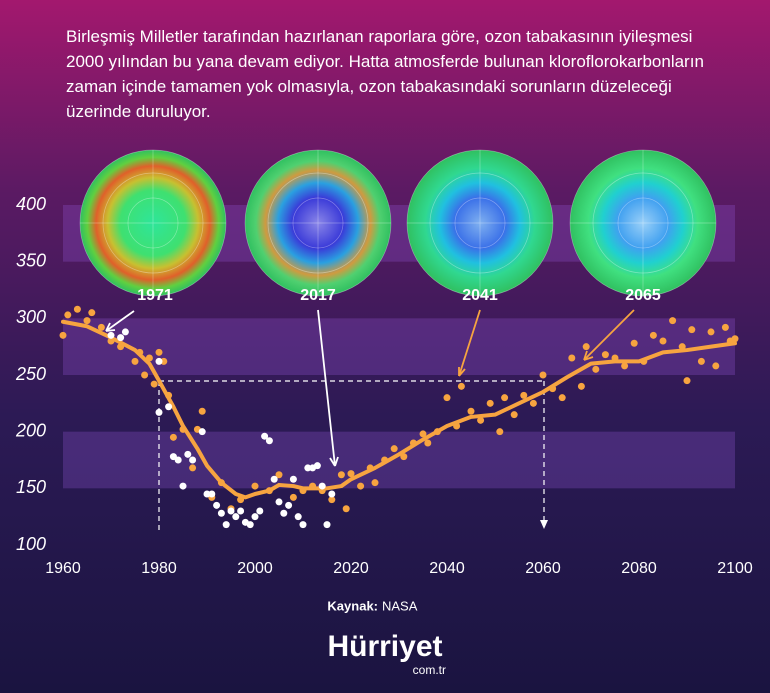 This screenshot has width=770, height=693. Describe the element at coordinates (384, 646) in the screenshot. I see `logo: Hürriyet` at that location.